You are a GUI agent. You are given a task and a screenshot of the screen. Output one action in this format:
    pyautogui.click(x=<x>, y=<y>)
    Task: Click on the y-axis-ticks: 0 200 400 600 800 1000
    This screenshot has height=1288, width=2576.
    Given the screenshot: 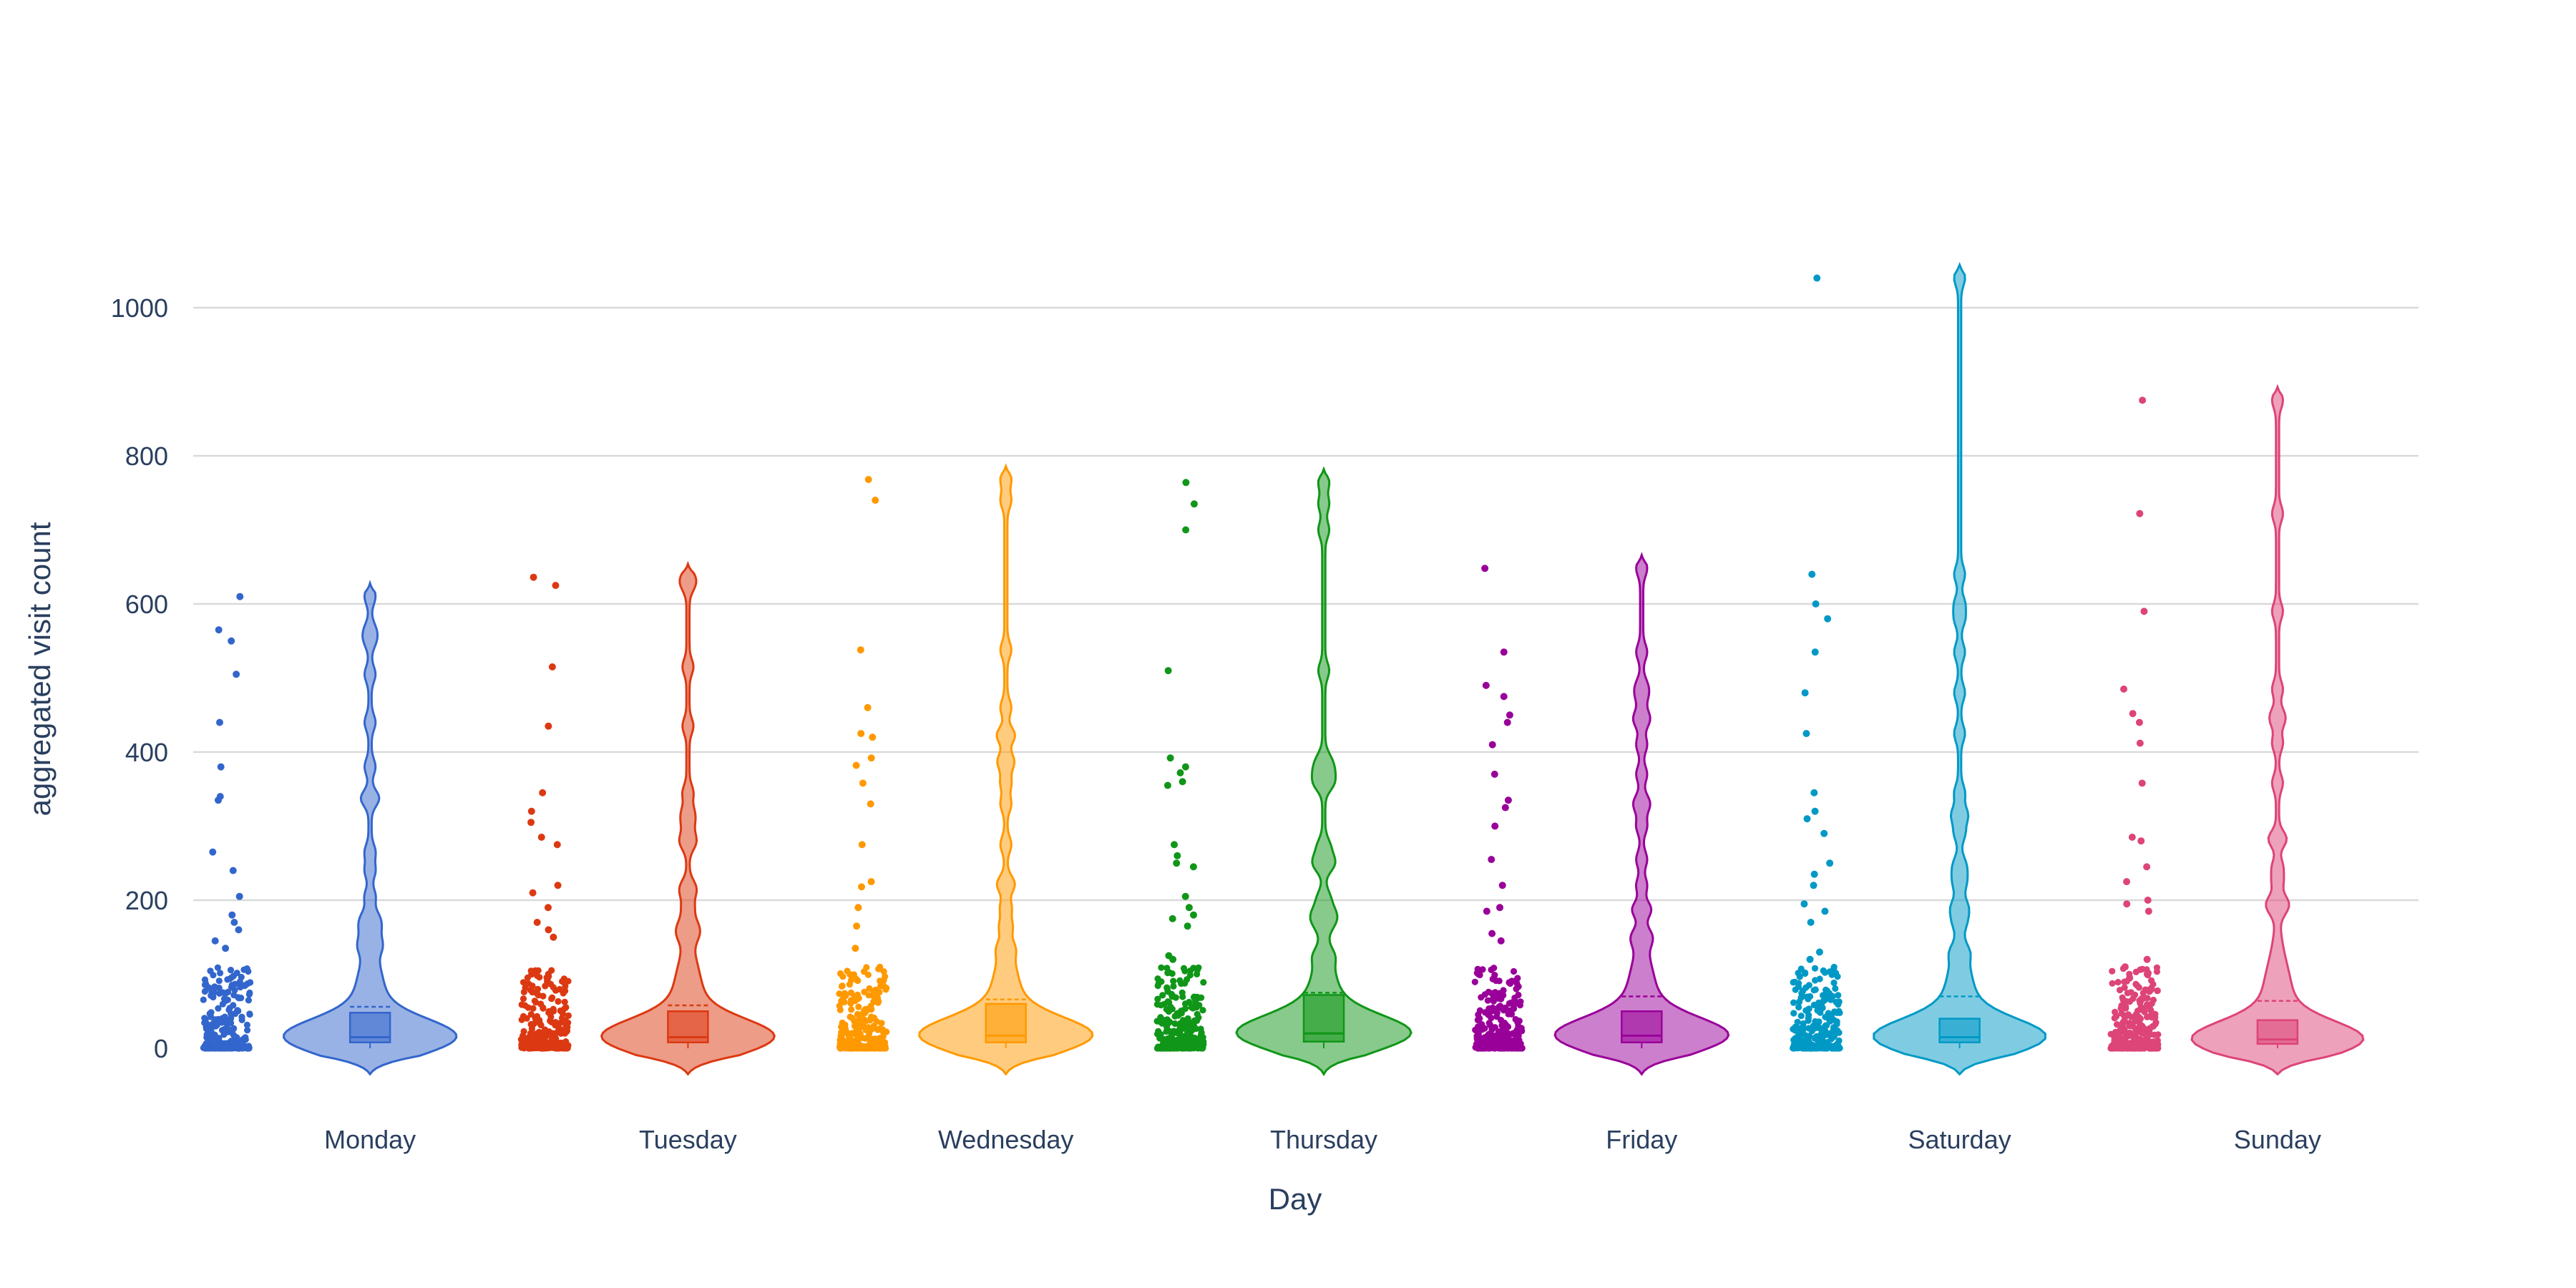 What is the action you would take?
    pyautogui.click(x=139, y=678)
    